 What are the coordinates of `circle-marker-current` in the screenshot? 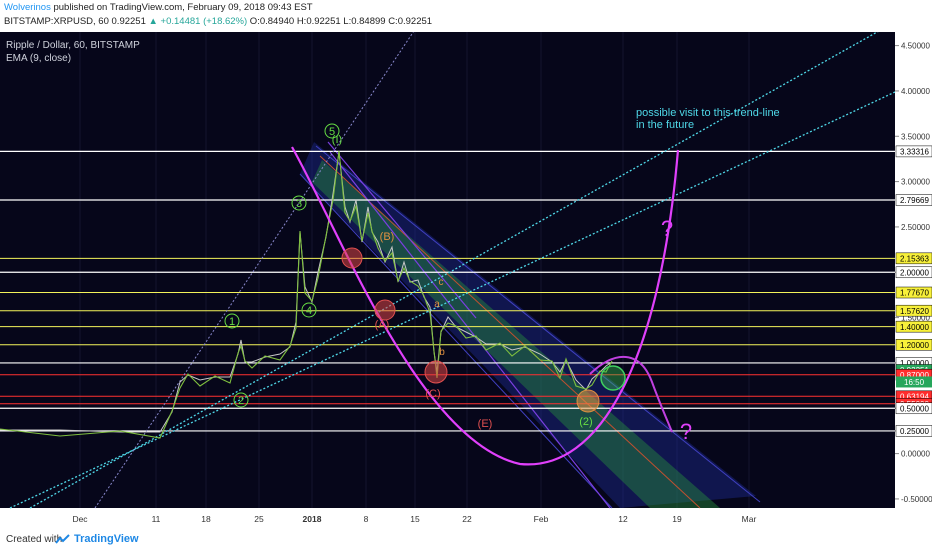 It's located at (613, 378).